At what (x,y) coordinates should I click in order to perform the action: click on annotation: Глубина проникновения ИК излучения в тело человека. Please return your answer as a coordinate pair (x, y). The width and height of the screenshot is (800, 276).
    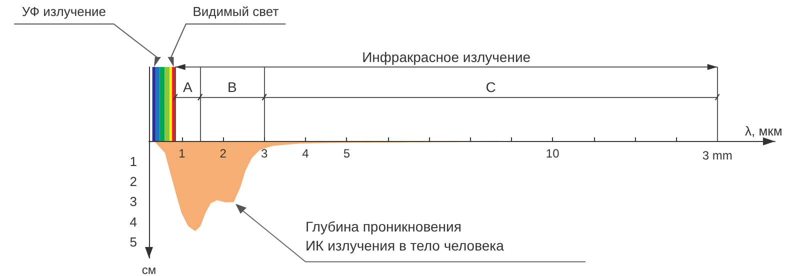
    Looking at the image, I should click on (404, 236).